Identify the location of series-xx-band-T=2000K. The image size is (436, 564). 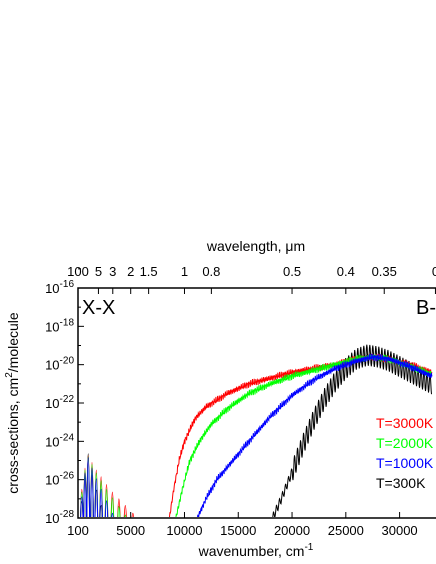
(103, 486).